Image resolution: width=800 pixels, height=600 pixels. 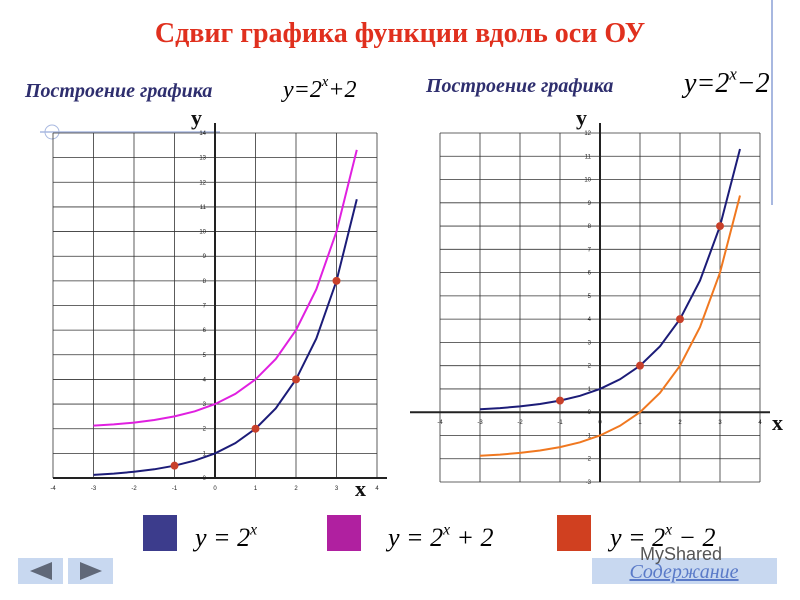 I want to click on contents-link: Содержание, so click(x=683, y=572).